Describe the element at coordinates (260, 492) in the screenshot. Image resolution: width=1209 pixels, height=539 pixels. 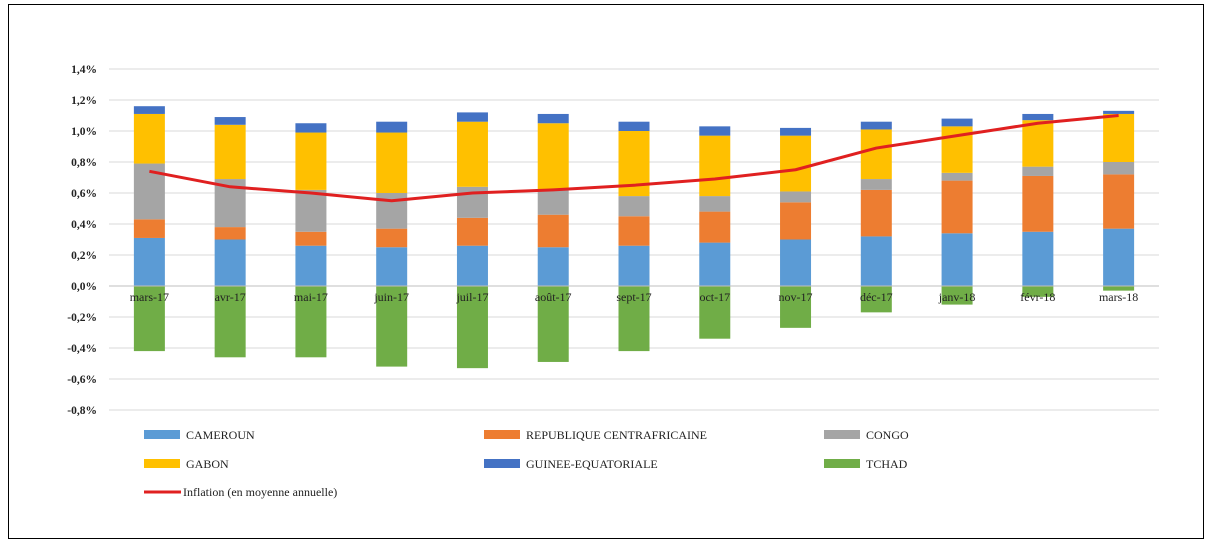
I see `legend-label: Inflation (en moyenne annuelle)` at that location.